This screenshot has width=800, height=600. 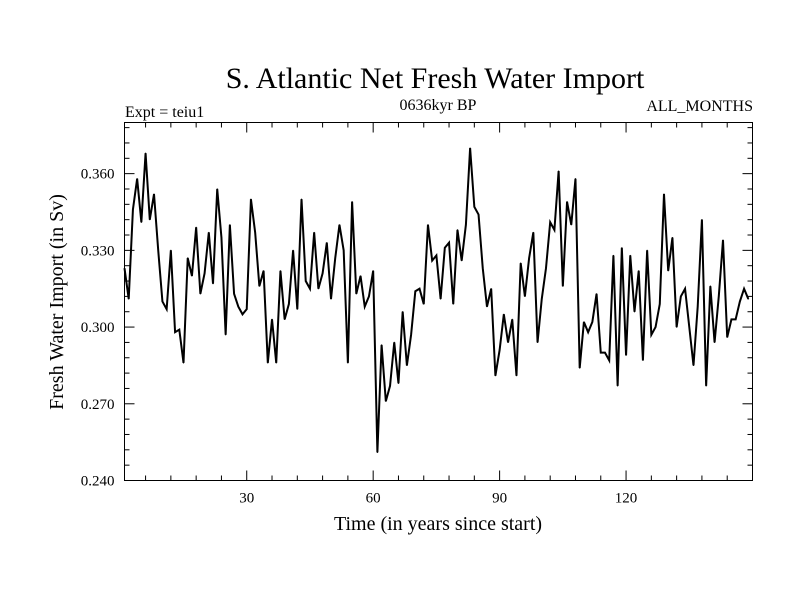 What do you see at coordinates (373, 499) in the screenshot?
I see `x-tick-label: 60` at bounding box center [373, 499].